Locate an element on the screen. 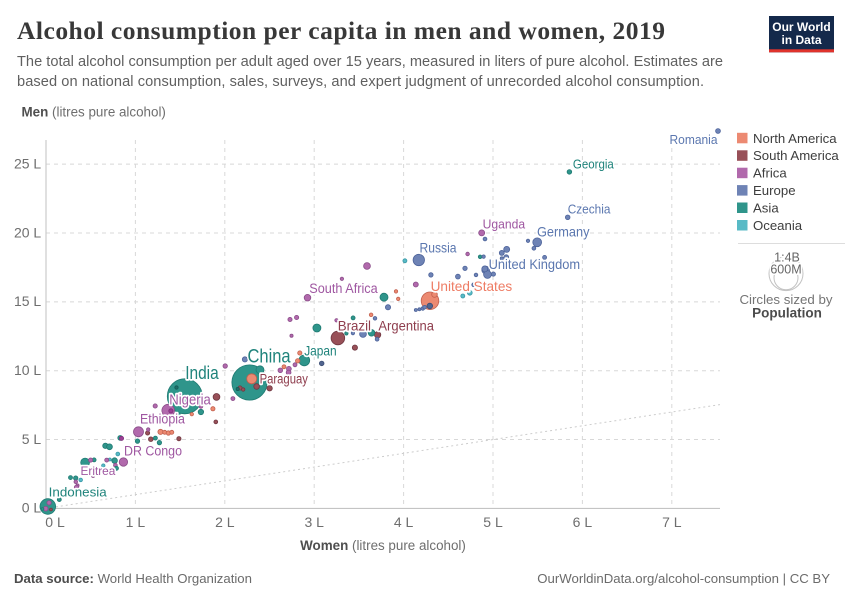 This screenshot has width=850, height=605. svg-text: Our World is located at coordinates (801, 27).